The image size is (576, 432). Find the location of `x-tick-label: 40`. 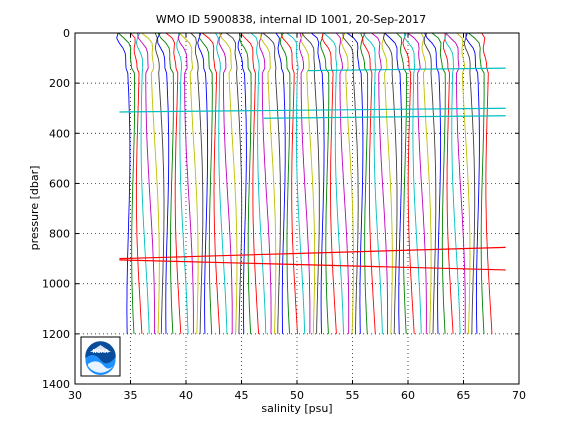

x-tick-label: 40 is located at coordinates (186, 395).